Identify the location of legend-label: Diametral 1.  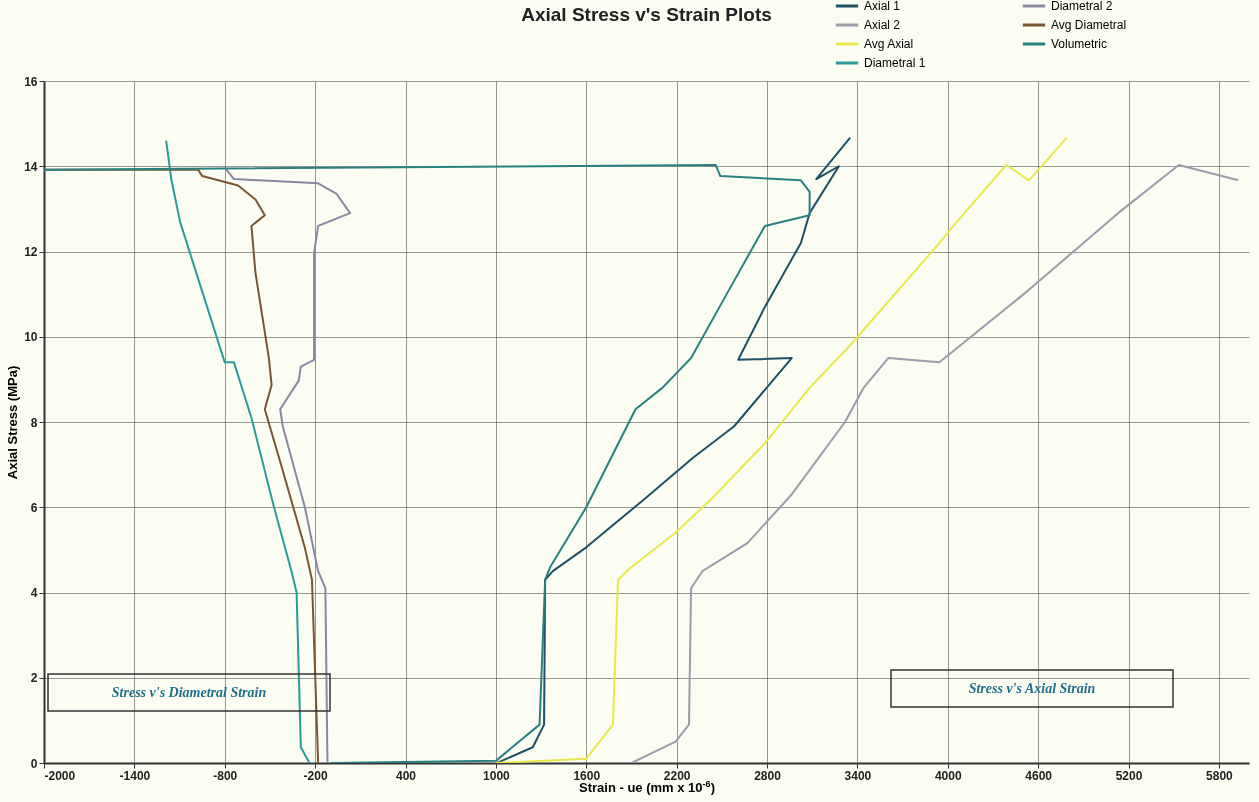
(895, 63).